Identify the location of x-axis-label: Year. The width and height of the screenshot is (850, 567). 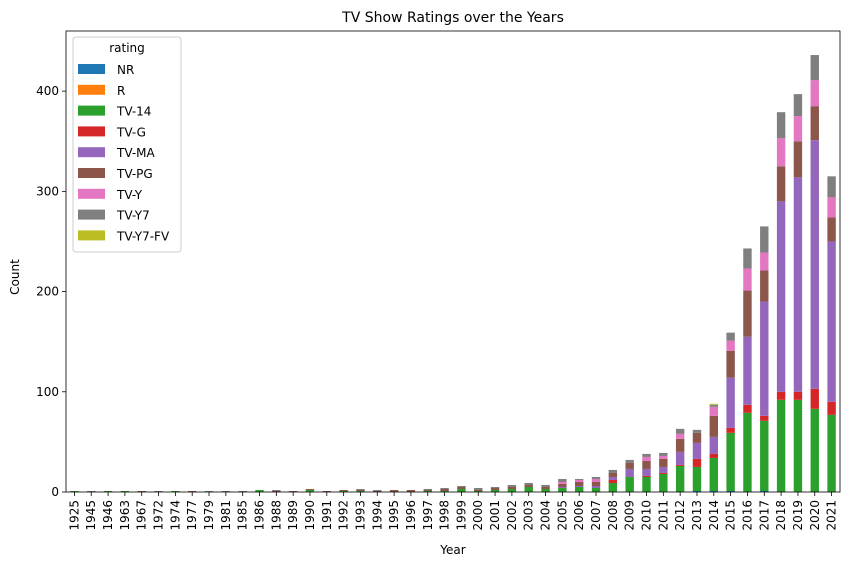
(452, 550).